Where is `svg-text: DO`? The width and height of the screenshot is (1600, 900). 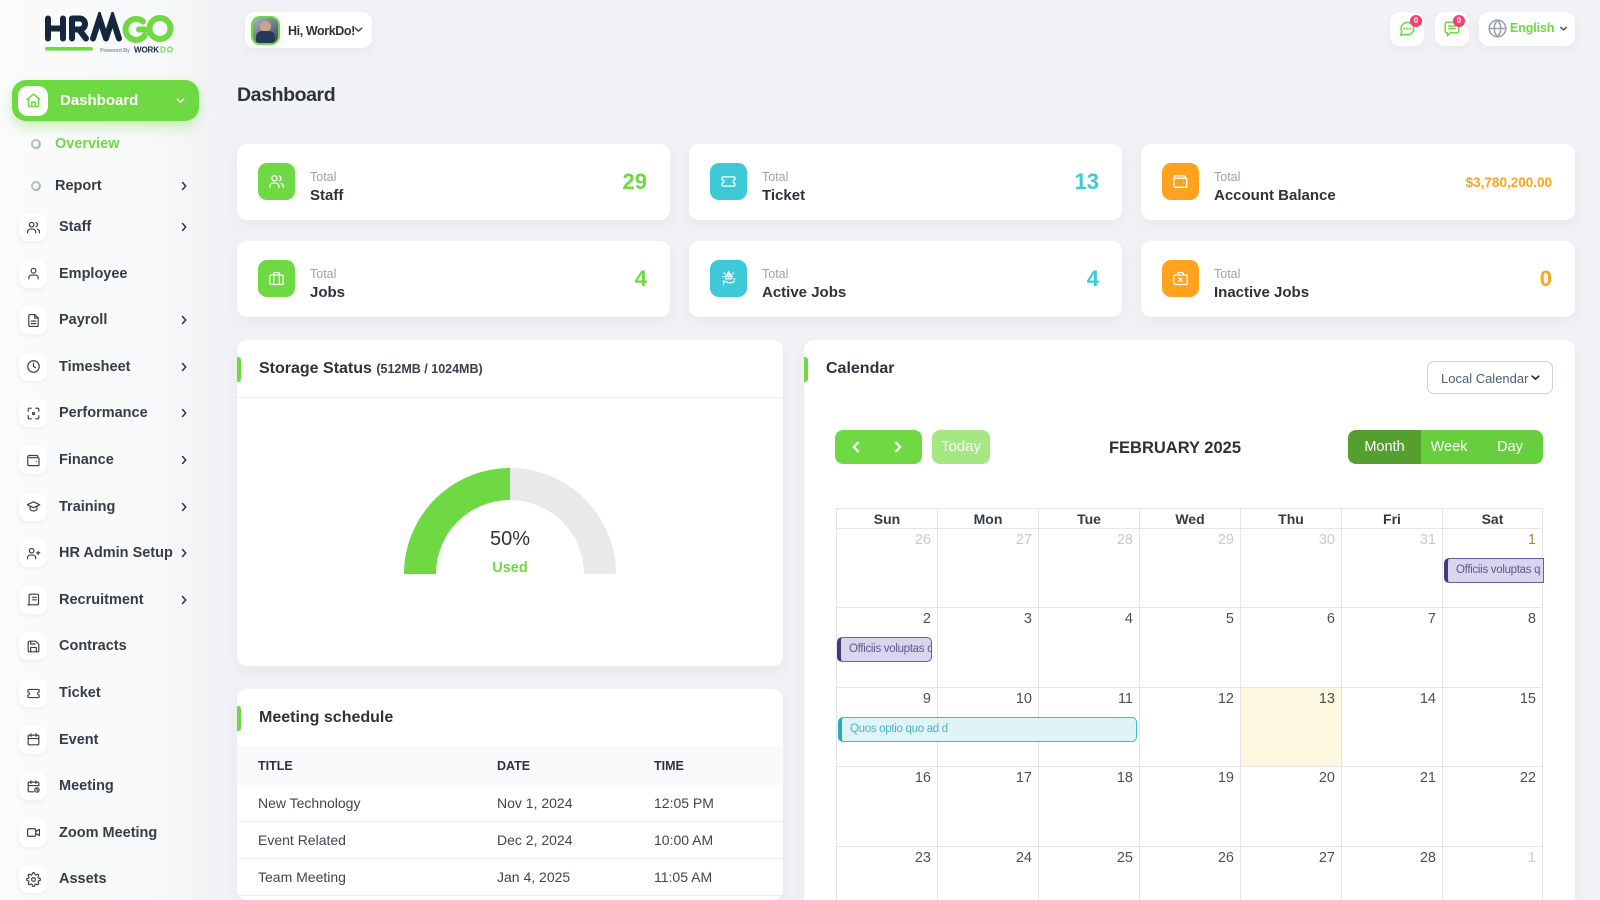
svg-text: DO is located at coordinates (166, 50).